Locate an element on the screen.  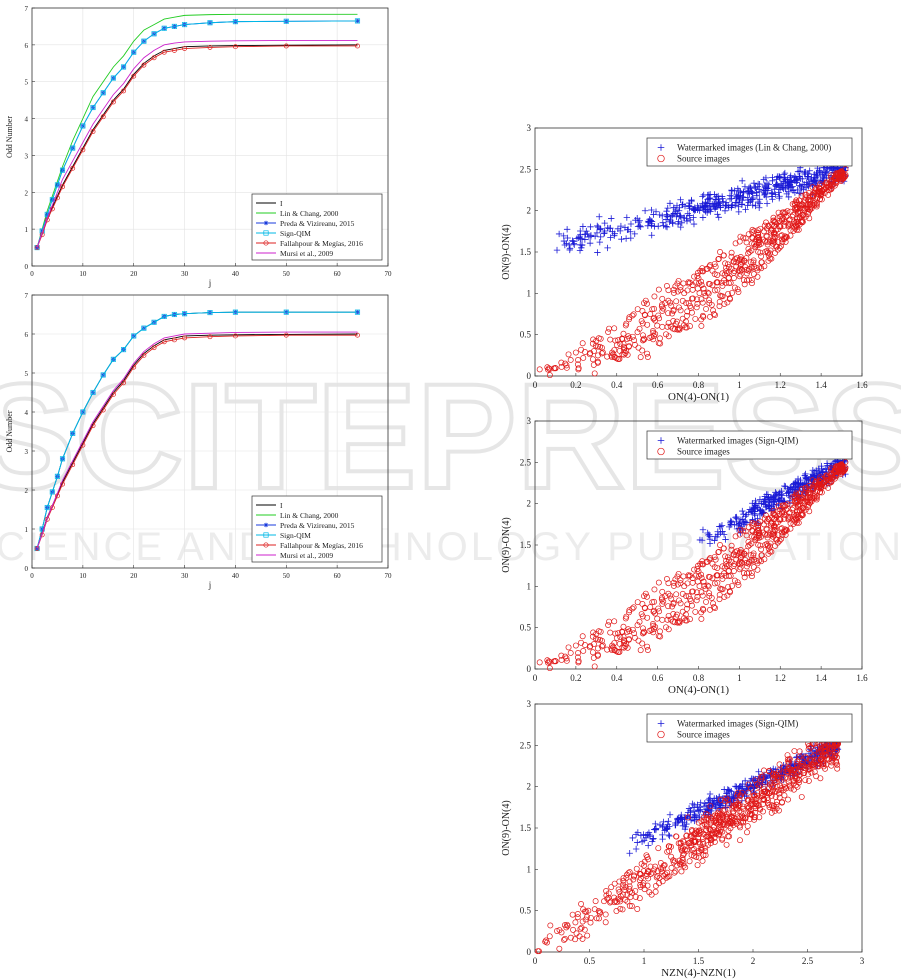
x-tick-label: 1.6 is located at coordinates (862, 385).